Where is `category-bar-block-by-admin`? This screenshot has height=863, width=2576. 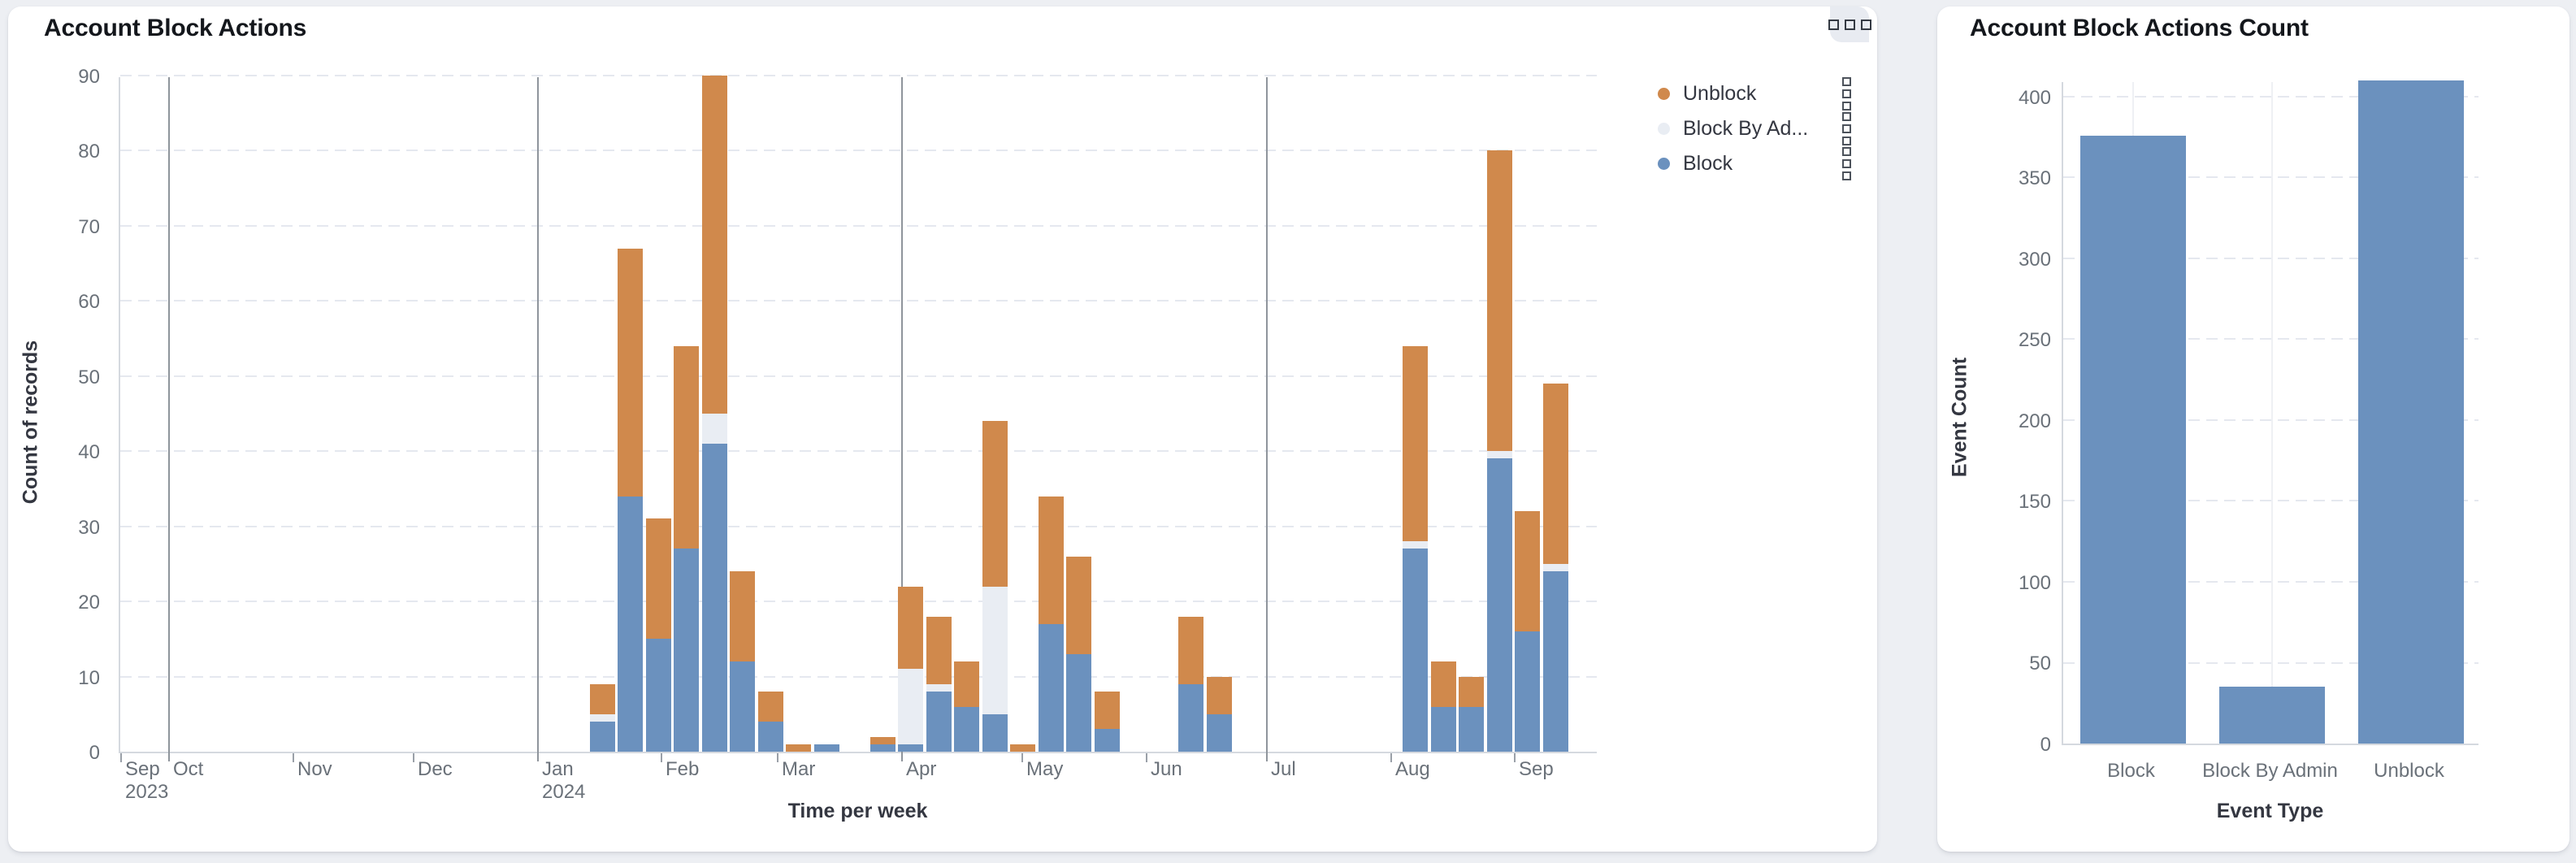 category-bar-block-by-admin is located at coordinates (2271, 715).